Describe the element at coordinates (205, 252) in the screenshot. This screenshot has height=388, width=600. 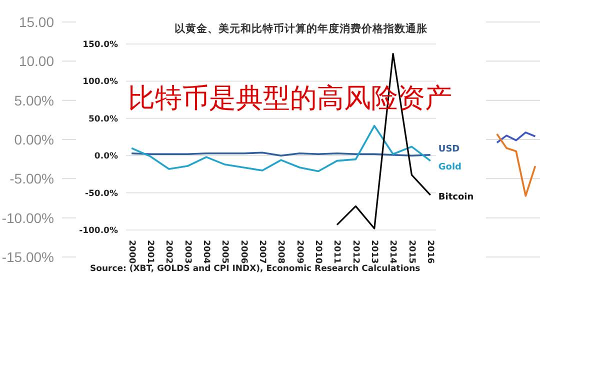
I see `x-tick-label: 2004` at that location.